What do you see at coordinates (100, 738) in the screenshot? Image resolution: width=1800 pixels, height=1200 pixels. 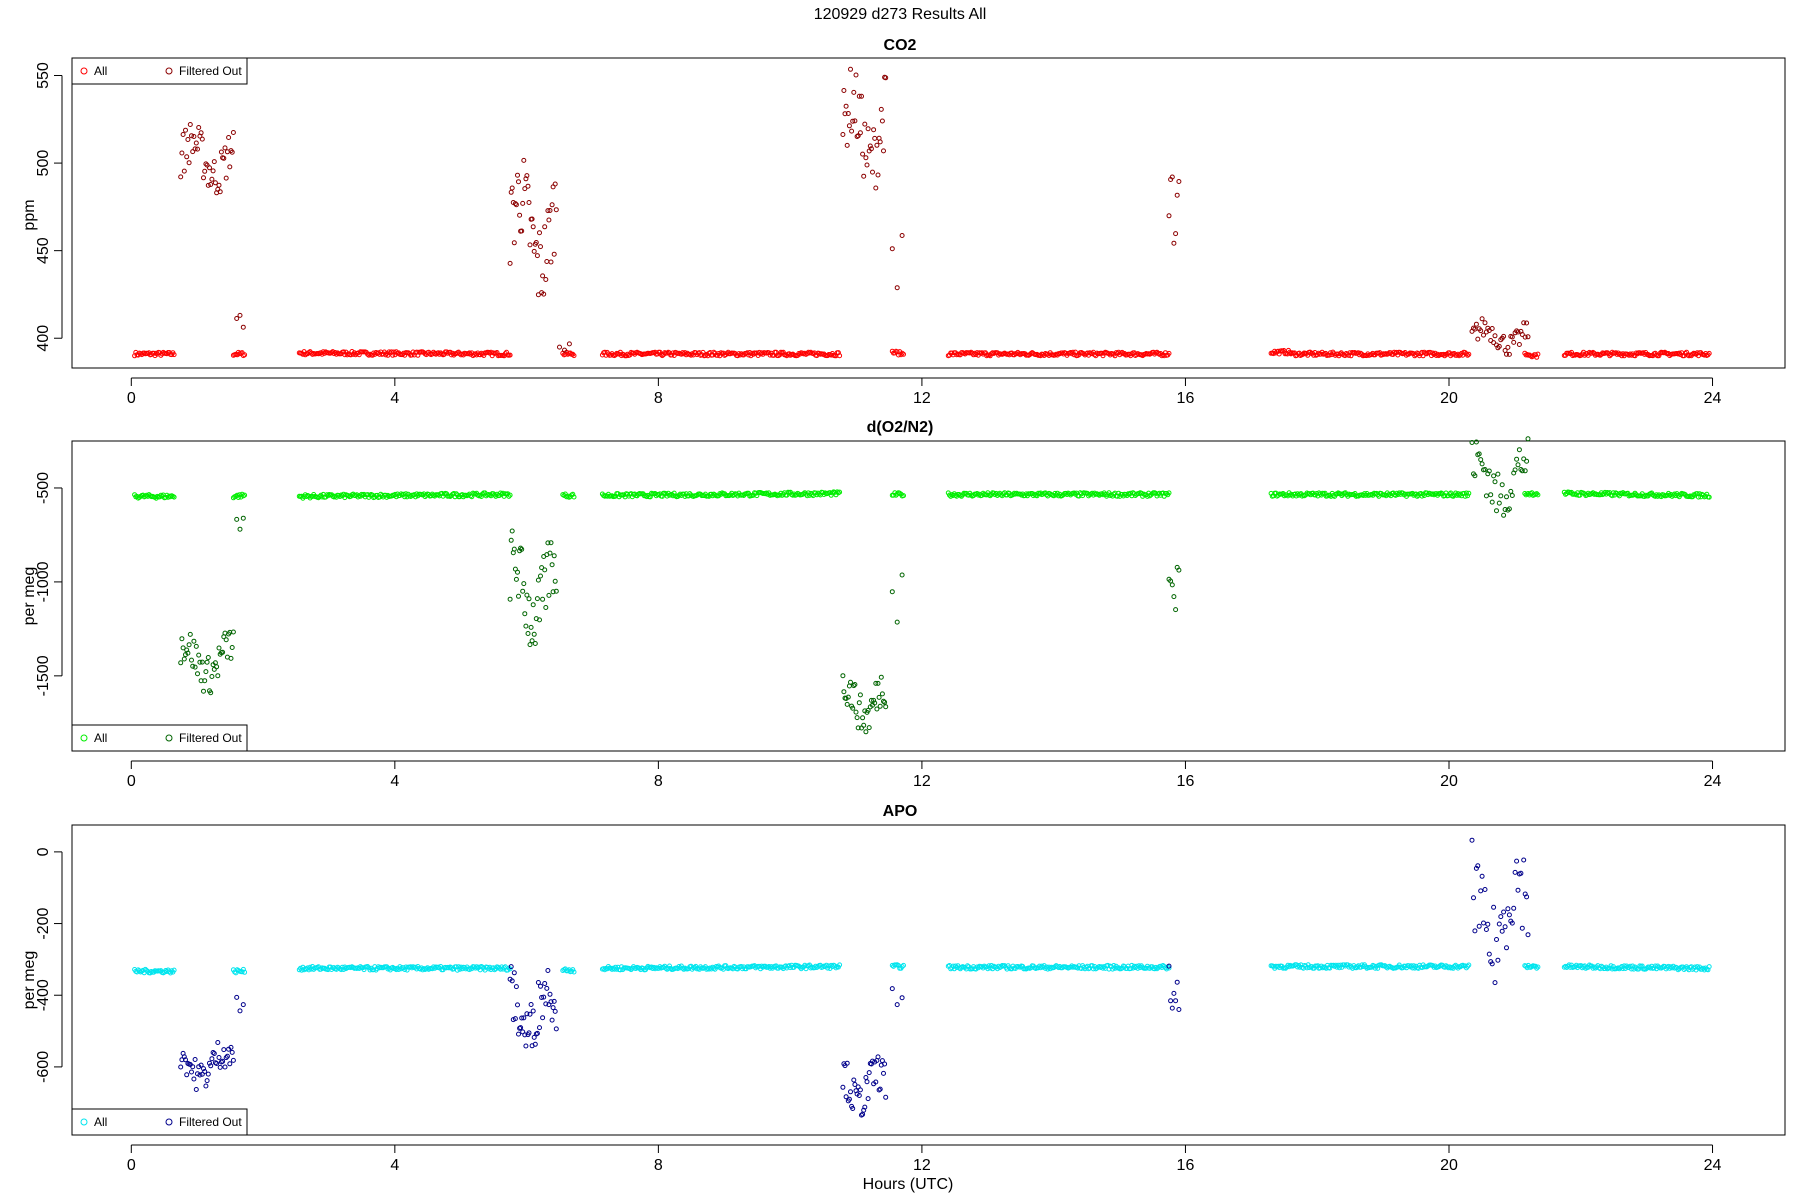 I see `o2n2-legend-all-label: All` at bounding box center [100, 738].